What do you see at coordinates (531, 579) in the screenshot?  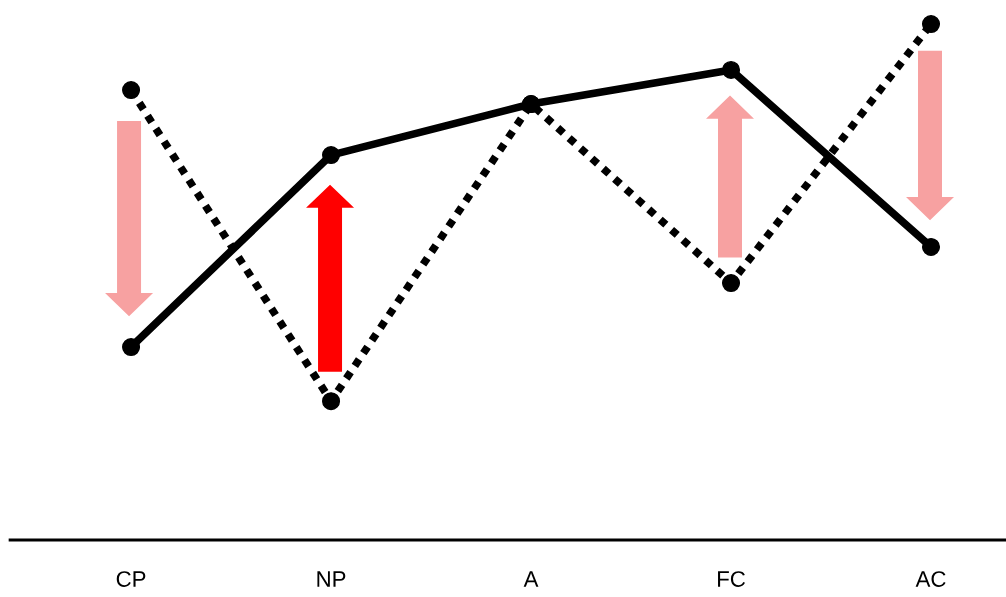 I see `x-tick-label: A` at bounding box center [531, 579].